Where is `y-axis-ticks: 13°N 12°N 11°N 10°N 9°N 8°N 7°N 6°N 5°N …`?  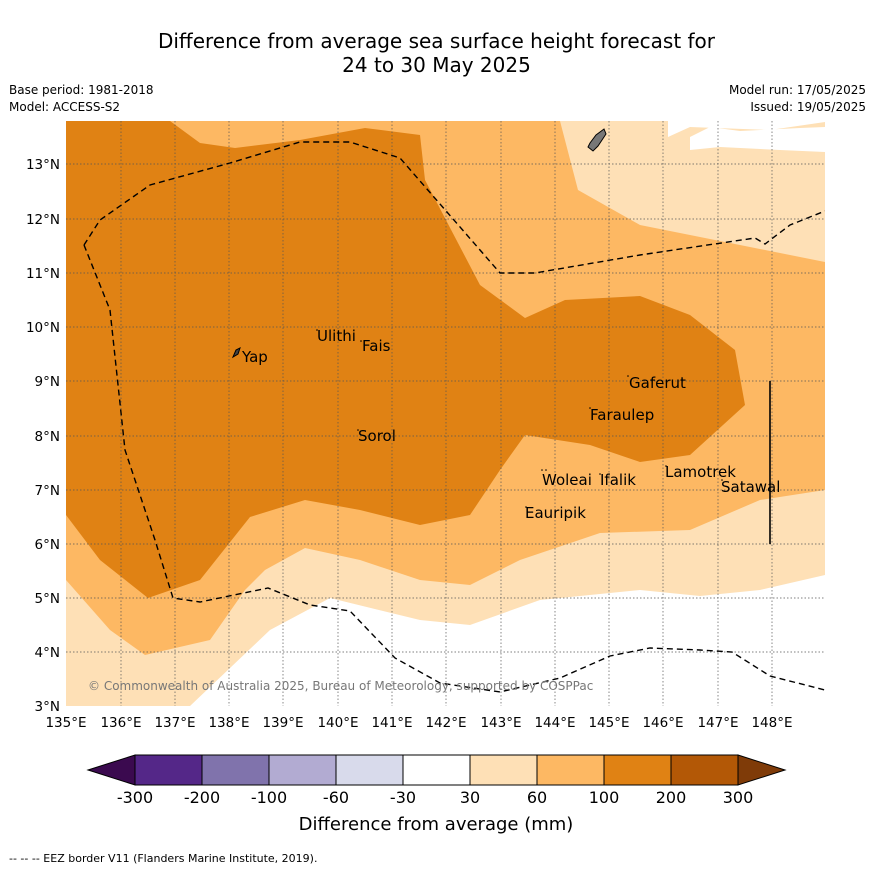
y-axis-ticks: 13°N 12°N 11°N 10°N 9°N 8°N 7°N 6°N 5°N … is located at coordinates (43, 436).